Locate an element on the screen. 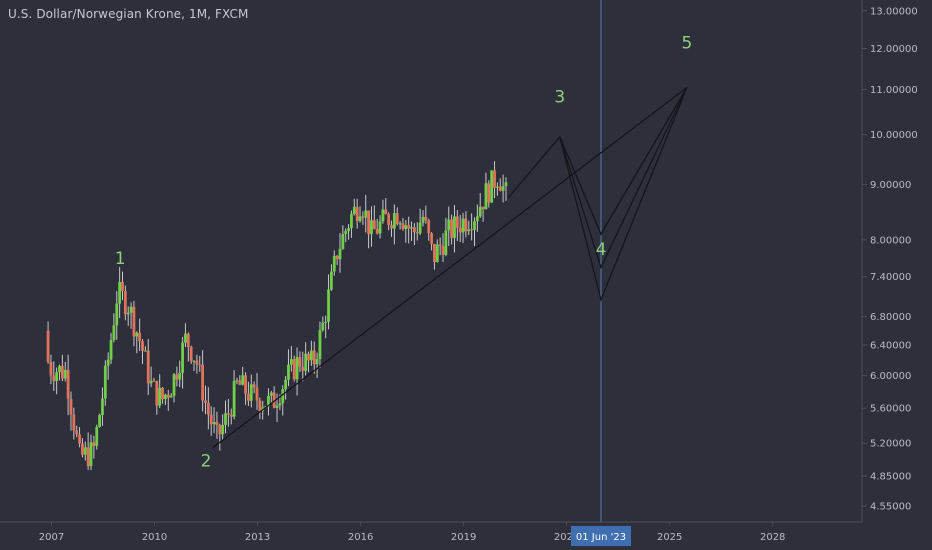  price-tick-label: 9.00000 is located at coordinates (890, 185).